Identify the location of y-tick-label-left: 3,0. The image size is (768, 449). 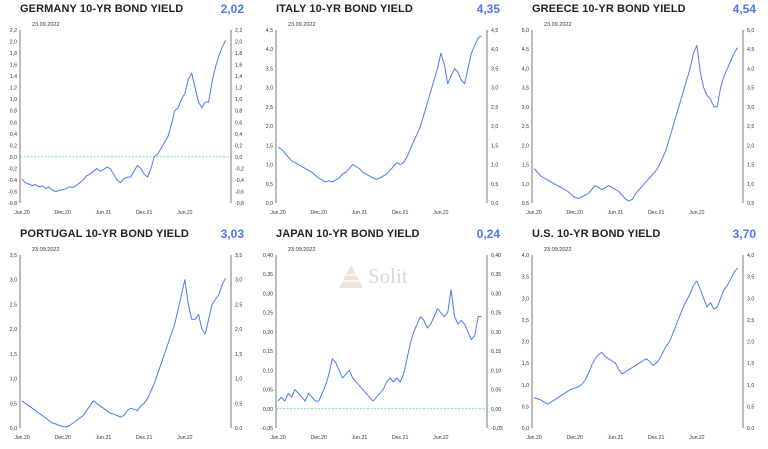
(525, 299).